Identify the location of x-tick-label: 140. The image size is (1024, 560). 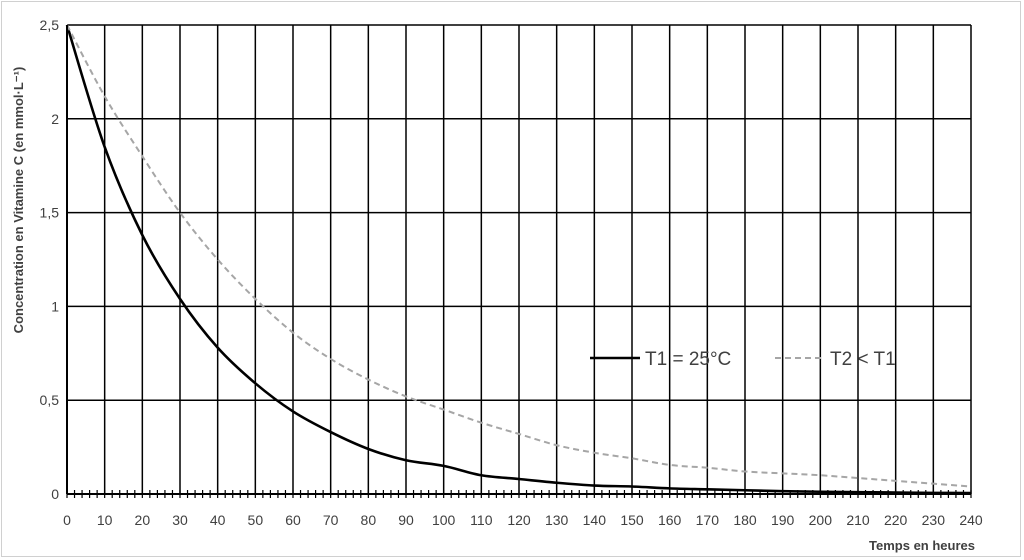
(595, 520).